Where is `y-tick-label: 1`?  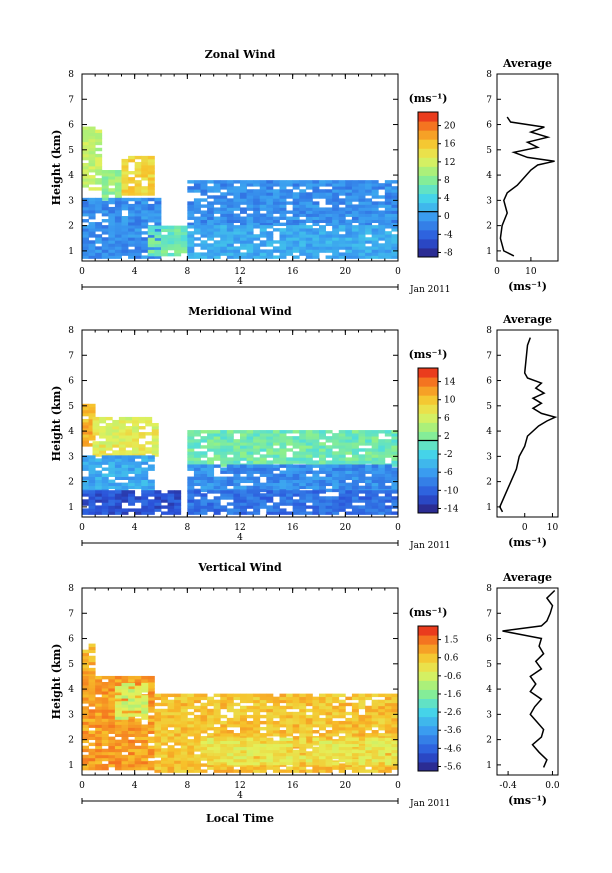 y-tick-label: 1 is located at coordinates (71, 252).